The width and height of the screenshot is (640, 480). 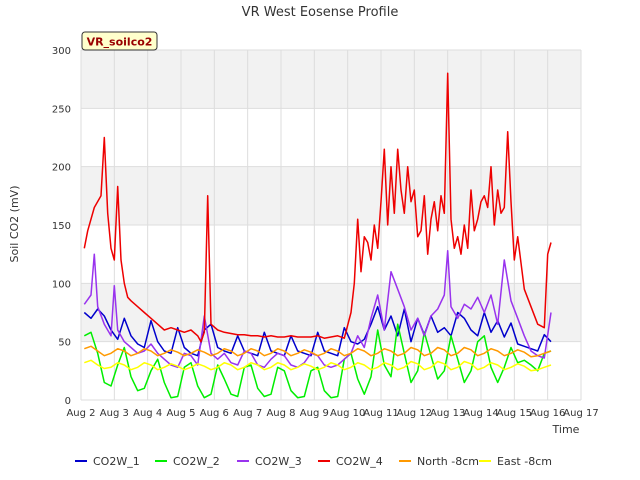 What do you see at coordinates (320, 12) in the screenshot?
I see `chart-title: VR West Eosense Profile` at bounding box center [320, 12].